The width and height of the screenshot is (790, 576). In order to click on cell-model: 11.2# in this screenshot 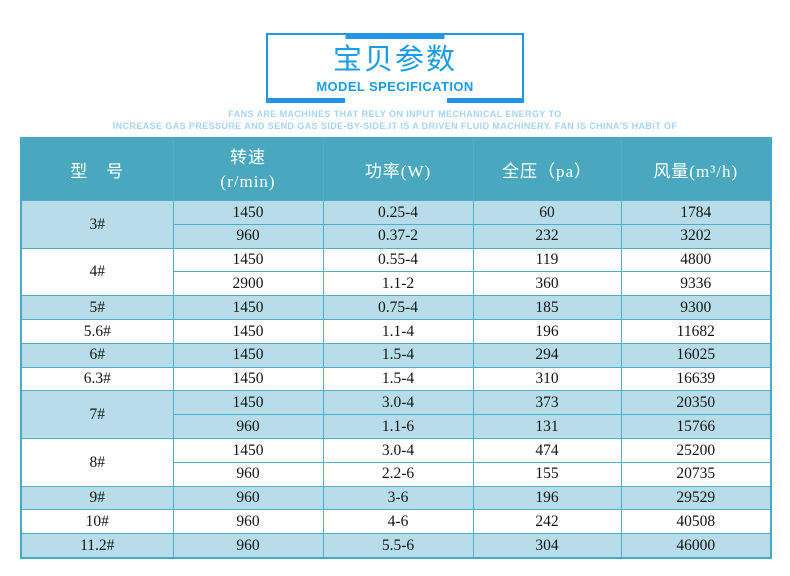, I will do `click(97, 546)`.